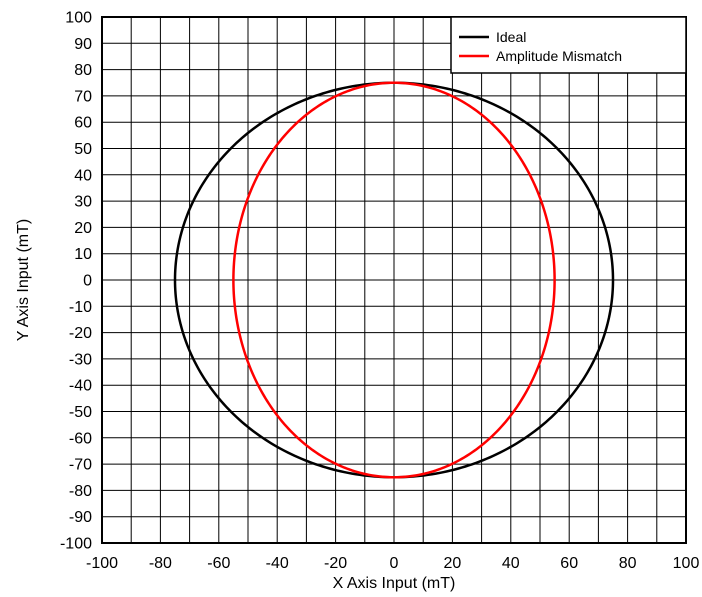 The width and height of the screenshot is (702, 597). Describe the element at coordinates (80, 307) in the screenshot. I see `y-tick-label: -10` at that location.